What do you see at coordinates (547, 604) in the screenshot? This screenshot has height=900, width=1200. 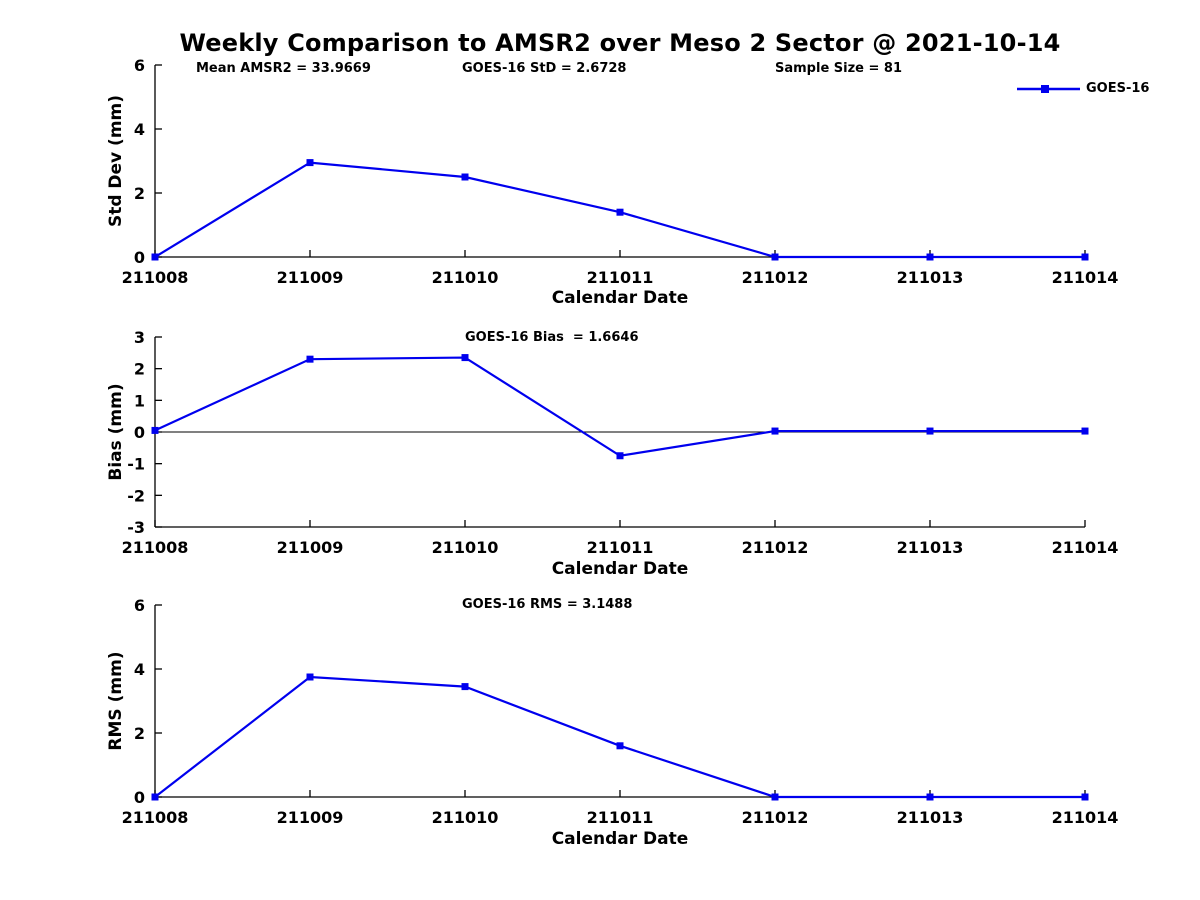 I see `annotation-goes16-rms: GOES-16 RMS = 3.1488` at bounding box center [547, 604].